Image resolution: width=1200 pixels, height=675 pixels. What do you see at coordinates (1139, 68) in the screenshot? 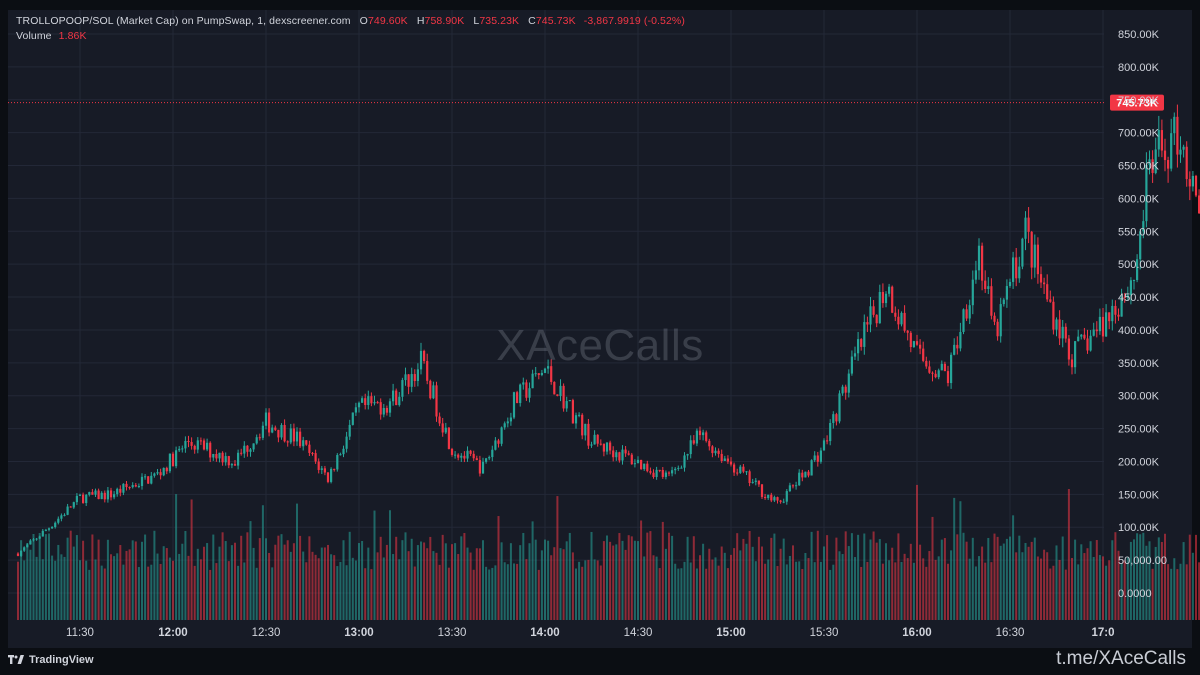
I see `y-tick-label: 800.00K` at bounding box center [1139, 68].